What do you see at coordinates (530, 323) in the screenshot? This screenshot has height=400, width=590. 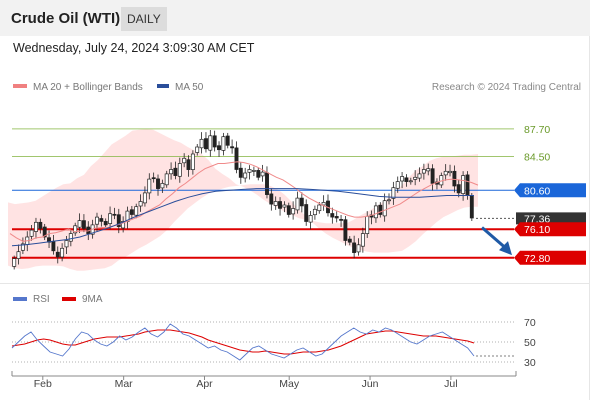 I see `rsi-tick-label: 70` at bounding box center [530, 323].